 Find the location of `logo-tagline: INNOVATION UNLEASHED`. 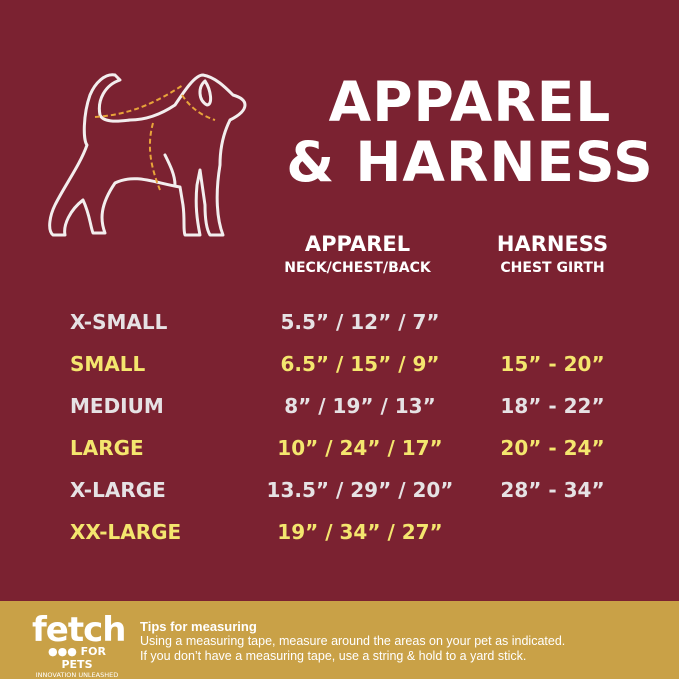

logo-tagline: INNOVATION UNLEASHED is located at coordinates (77, 675).